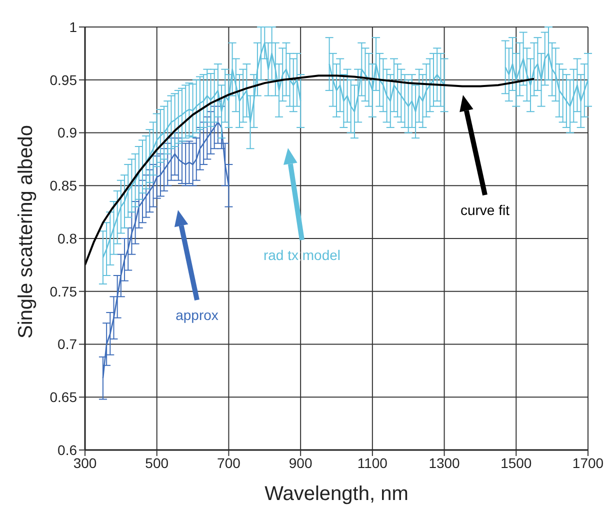  What do you see at coordinates (64, 291) in the screenshot?
I see `y-tick-label: 0.75` at bounding box center [64, 291].